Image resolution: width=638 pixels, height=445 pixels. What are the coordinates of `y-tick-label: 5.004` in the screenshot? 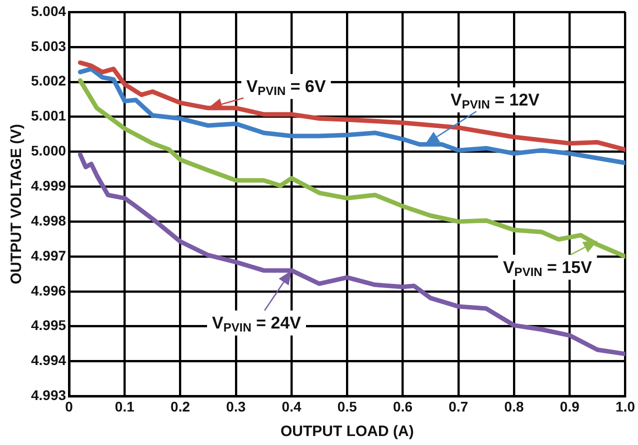 It's located at (48, 10).